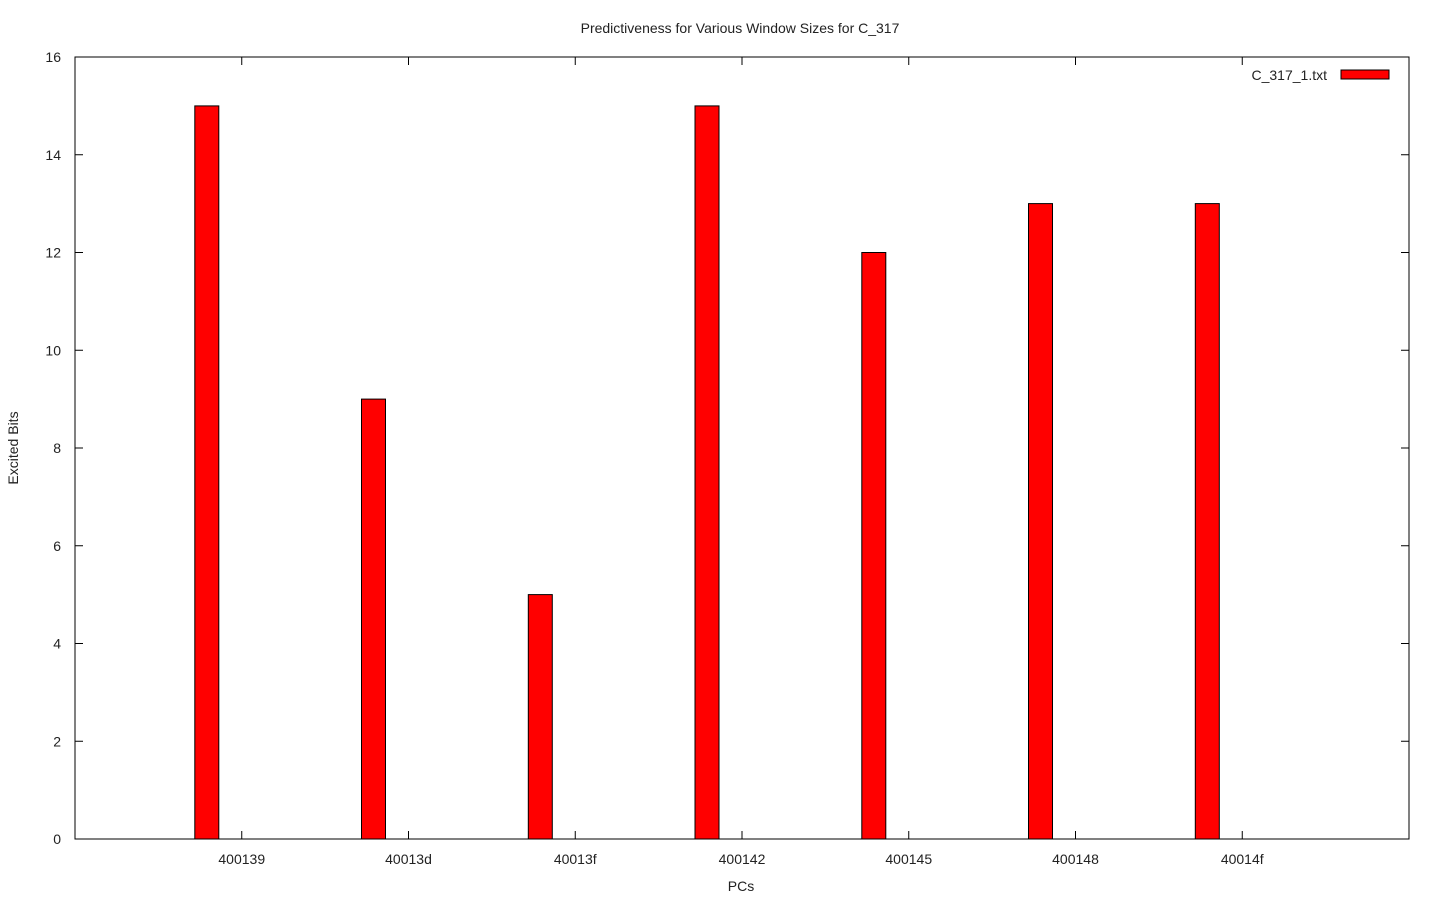  What do you see at coordinates (53, 155) in the screenshot?
I see `y-tick-label-14: 14` at bounding box center [53, 155].